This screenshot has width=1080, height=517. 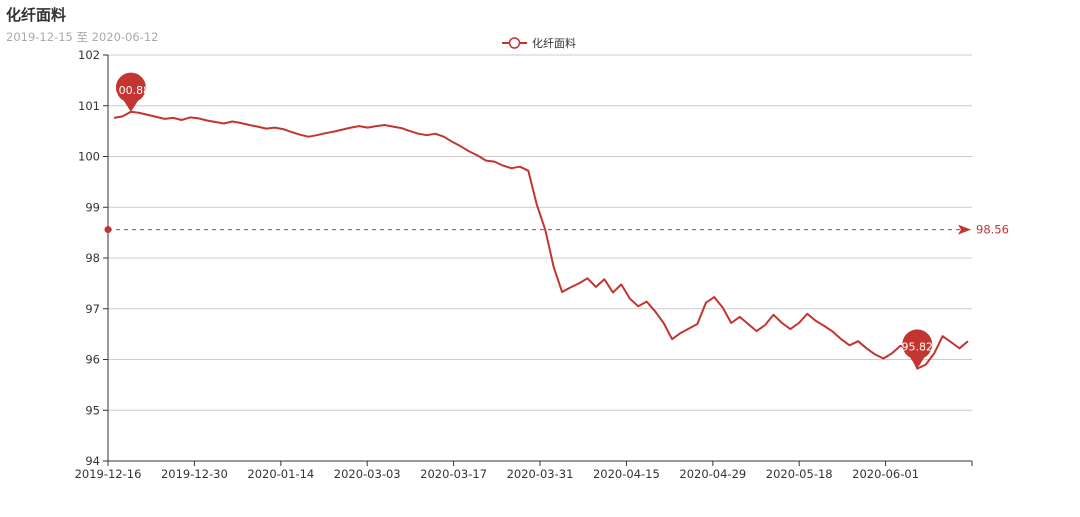 What do you see at coordinates (92, 461) in the screenshot?
I see `y-tick-label: 94` at bounding box center [92, 461].